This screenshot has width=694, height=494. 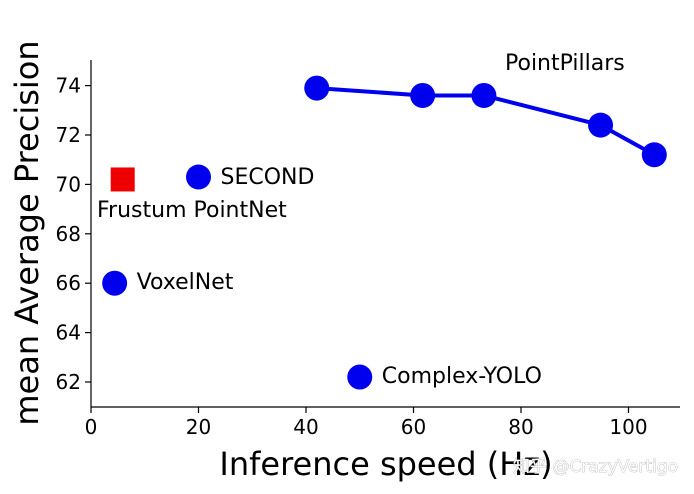 What do you see at coordinates (68, 184) in the screenshot?
I see `y-tick-label: 70` at bounding box center [68, 184].